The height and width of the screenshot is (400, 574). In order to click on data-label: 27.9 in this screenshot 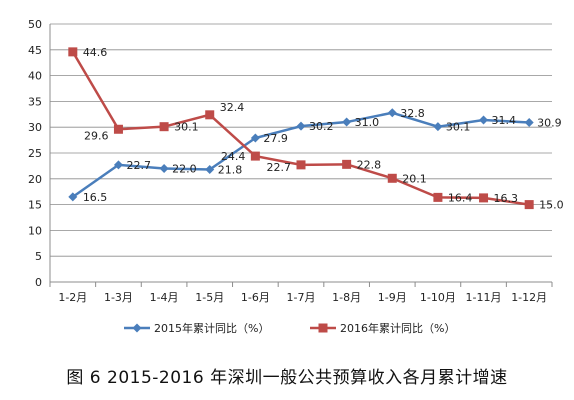, I will do `click(275, 138)`.